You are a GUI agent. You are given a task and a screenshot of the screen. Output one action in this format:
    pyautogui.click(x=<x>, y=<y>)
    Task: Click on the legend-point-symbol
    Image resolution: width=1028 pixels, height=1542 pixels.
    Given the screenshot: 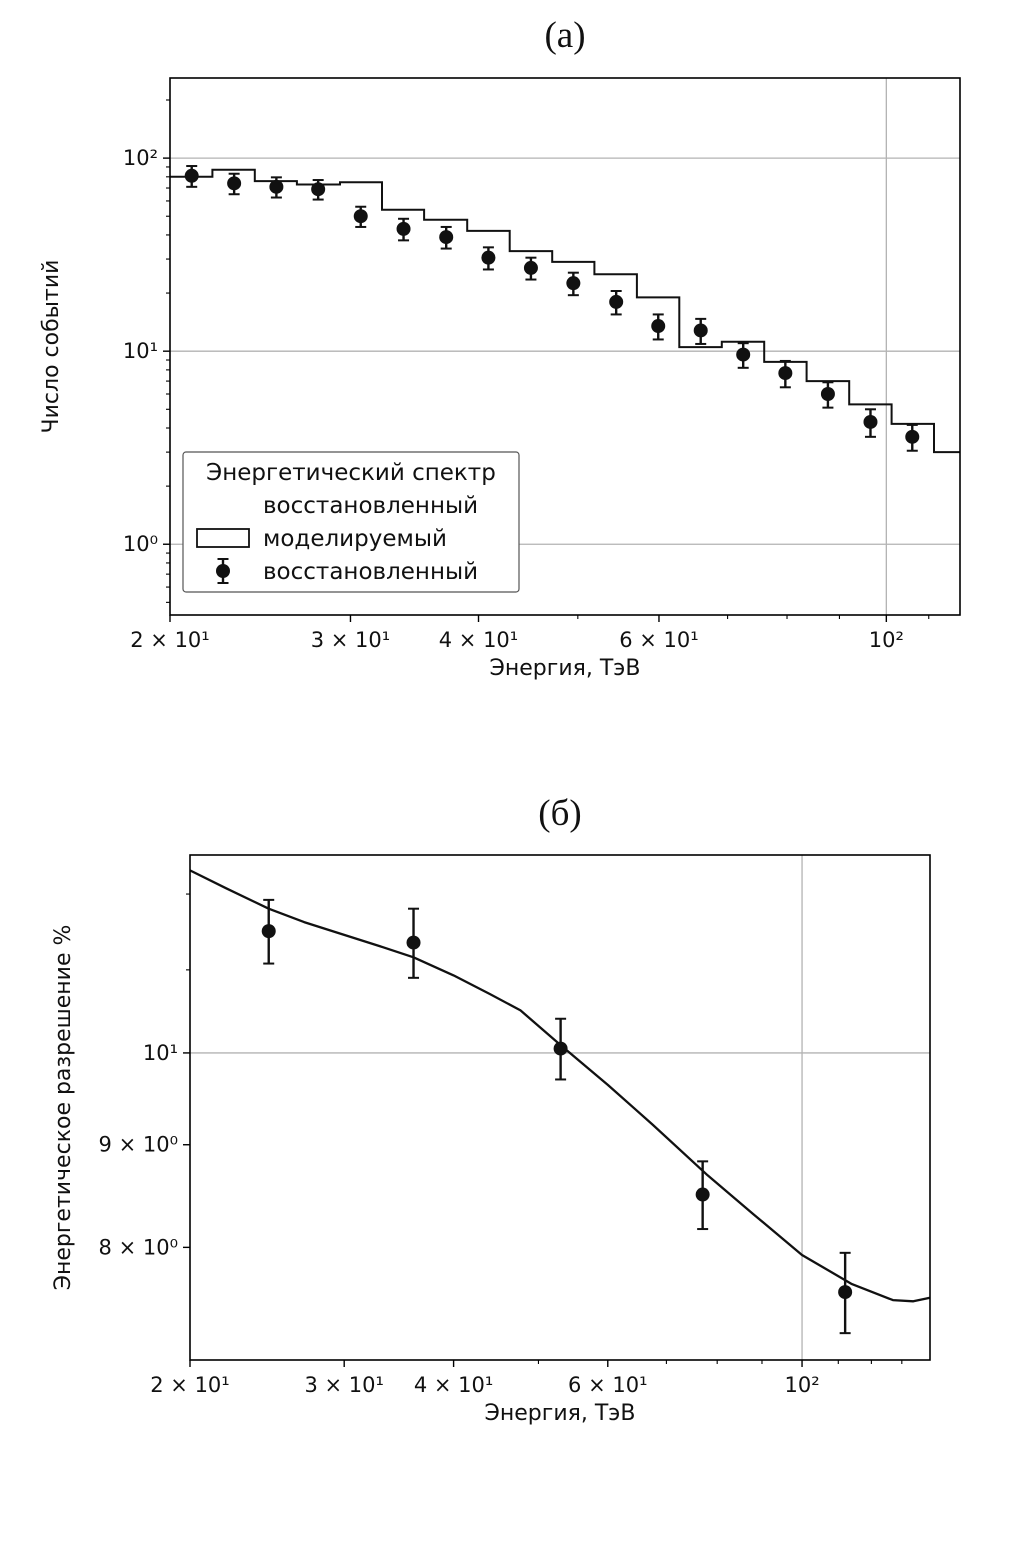 What is the action you would take?
    pyautogui.click(x=223, y=571)
    